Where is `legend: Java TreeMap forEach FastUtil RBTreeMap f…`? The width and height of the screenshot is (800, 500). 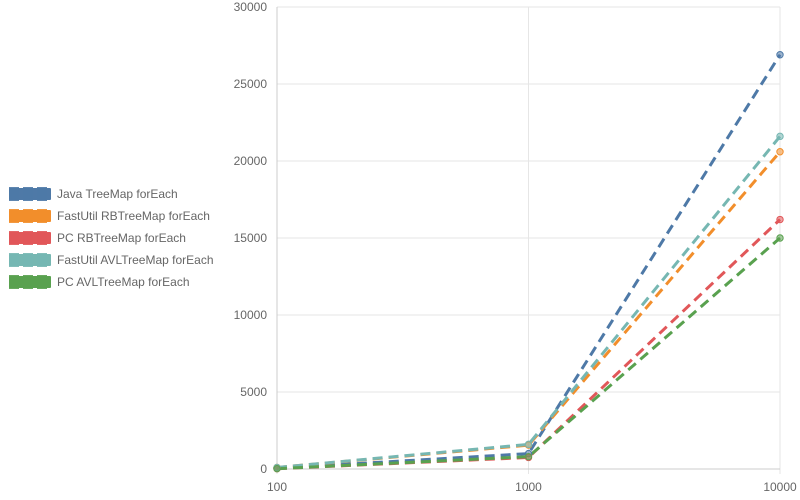 legend: Java TreeMap forEach FastUtil RBTreeMap f… is located at coordinates (111, 238).